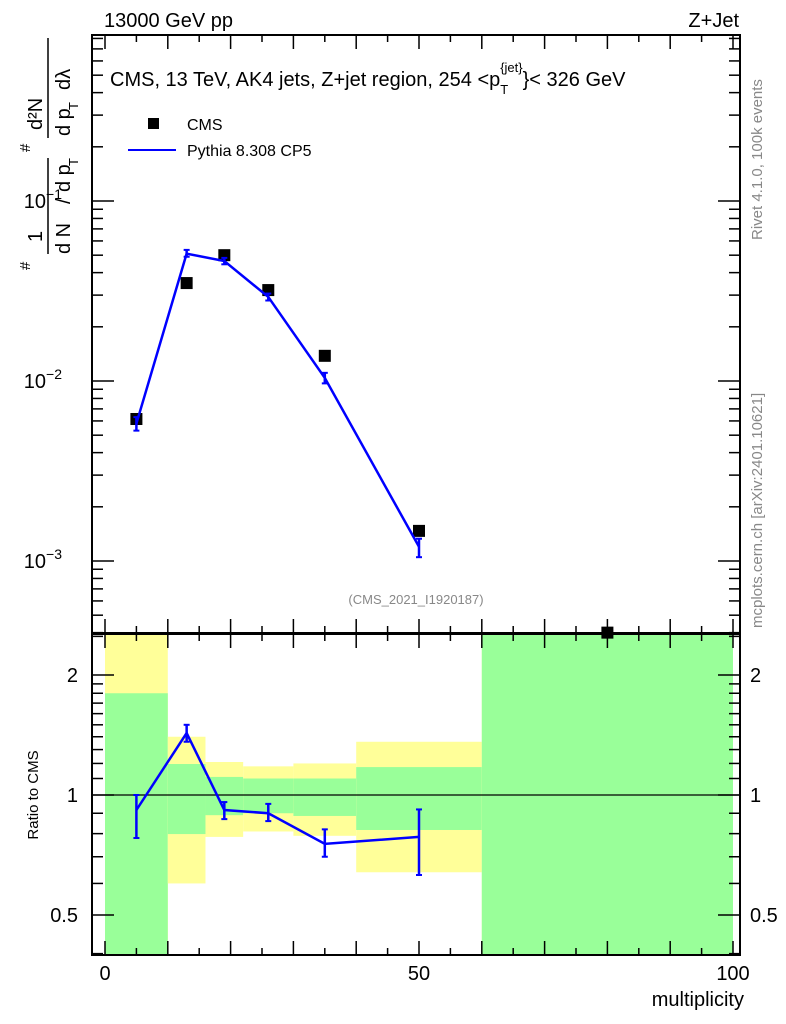 The width and height of the screenshot is (786, 1024). Describe the element at coordinates (764, 916) in the screenshot. I see `ratio-y-tick-label-right: 0.5` at that location.